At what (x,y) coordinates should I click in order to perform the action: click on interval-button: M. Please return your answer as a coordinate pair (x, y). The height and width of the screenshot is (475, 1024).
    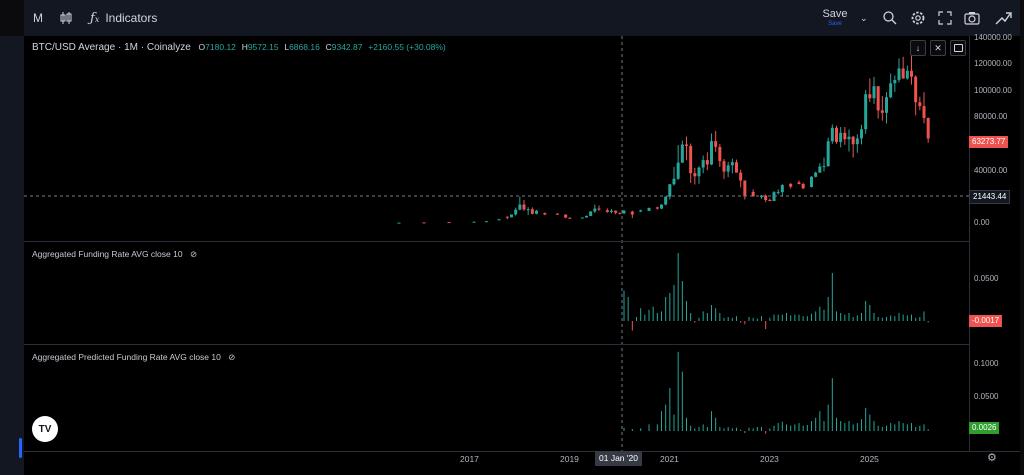
    Looking at the image, I should click on (38, 18).